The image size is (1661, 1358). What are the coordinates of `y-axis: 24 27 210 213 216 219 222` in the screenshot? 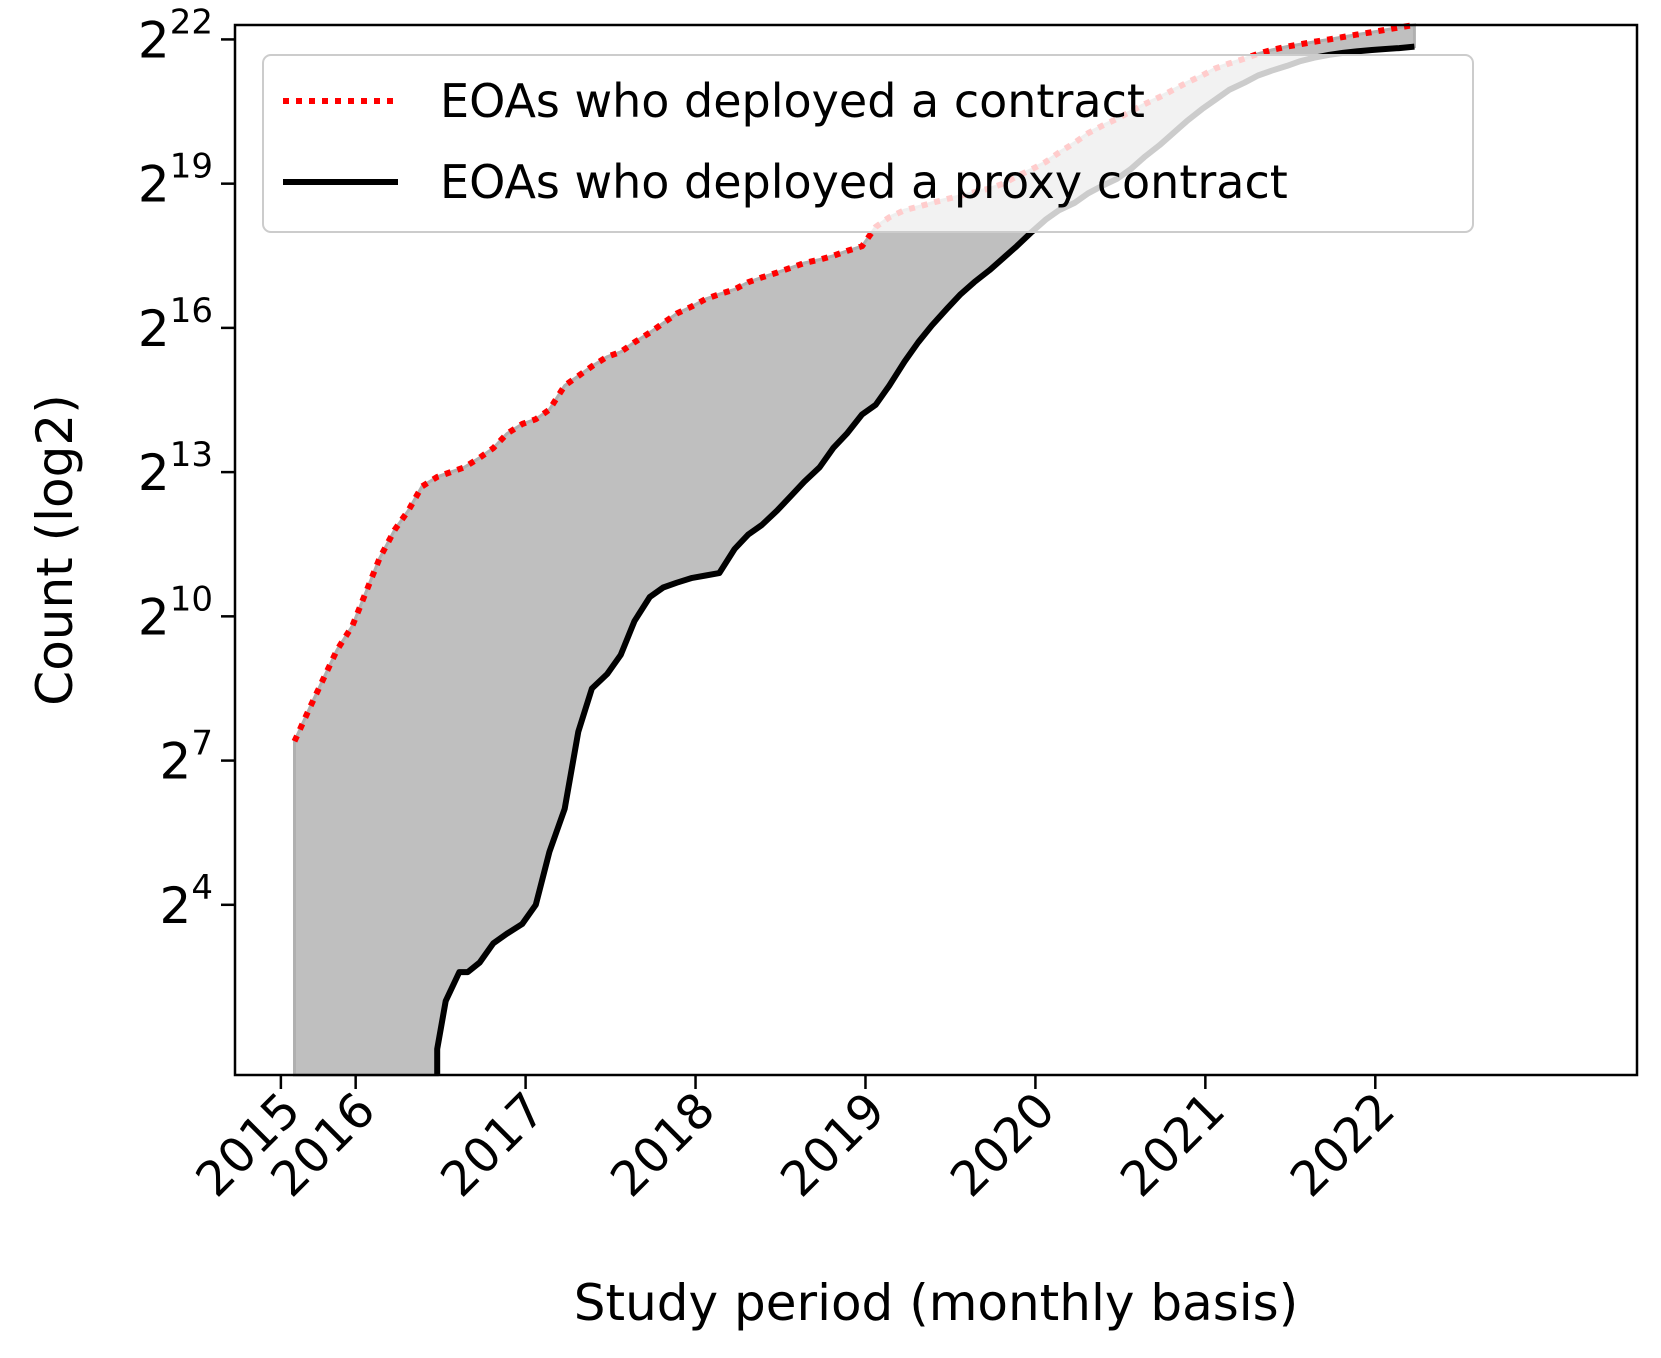 It's located at (186, 468).